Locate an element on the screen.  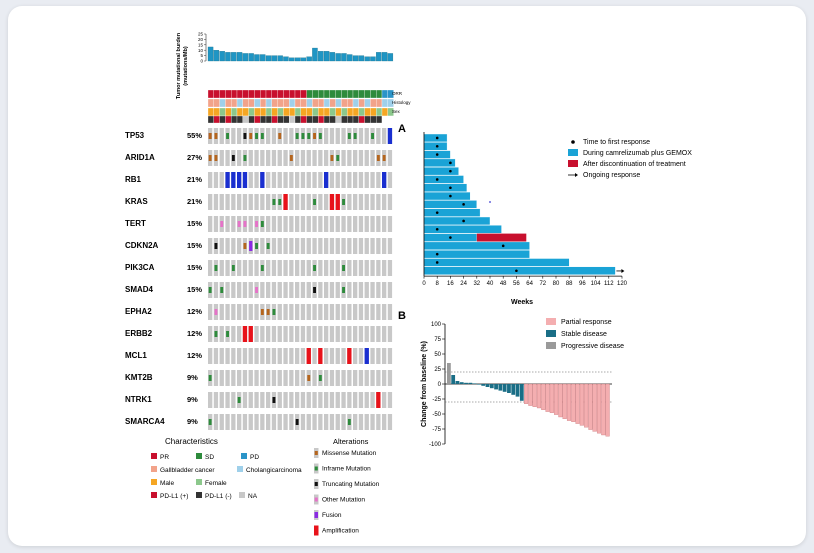
waterfall-legend-label: Partial response is located at coordinates (586, 322).